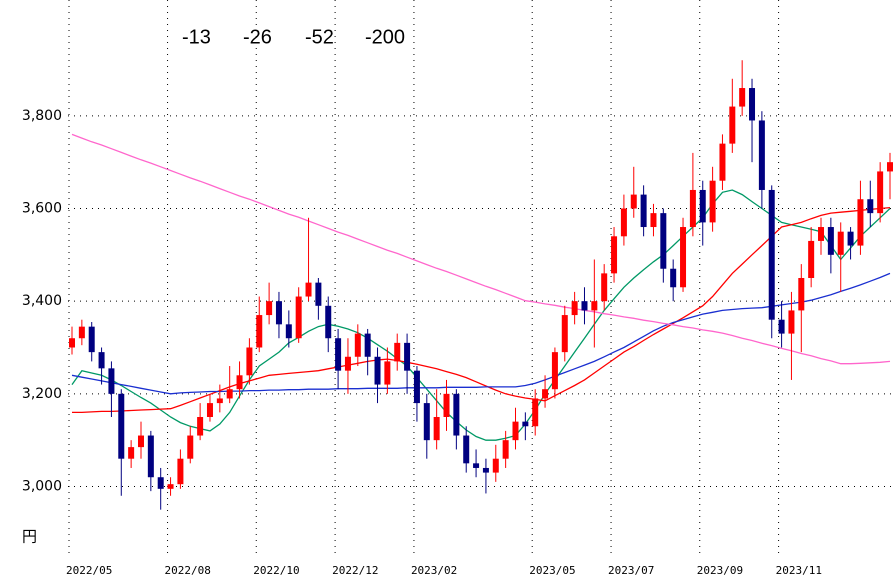 Image resolution: width=896 pixels, height=579 pixels. I want to click on y-tick-label: 3,400, so click(42, 301).